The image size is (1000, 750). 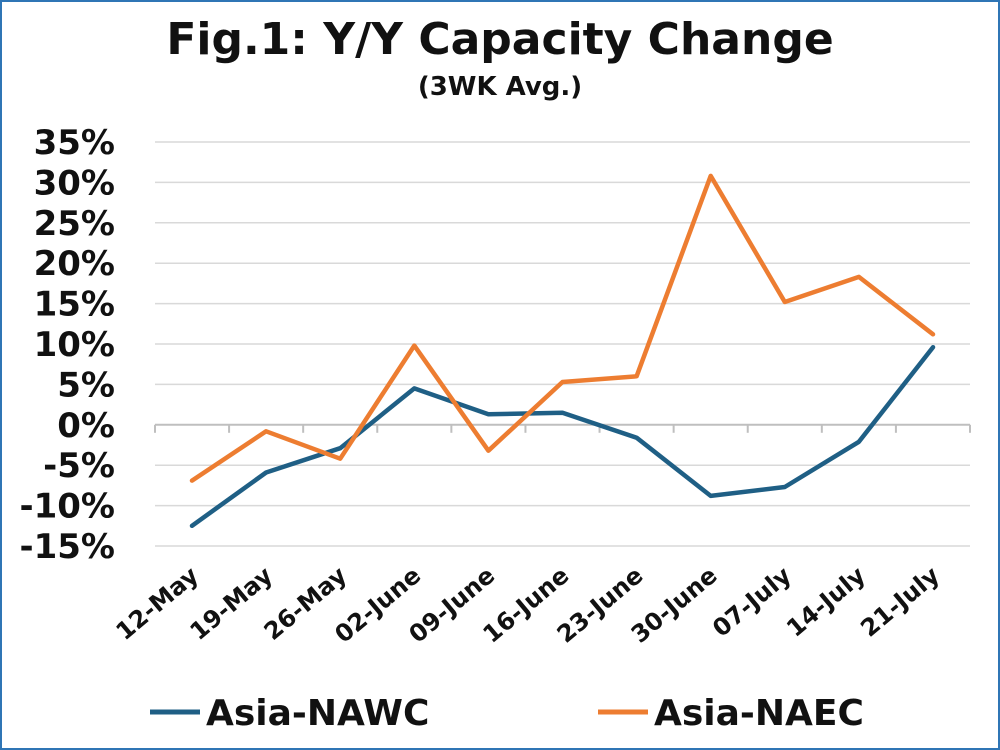 What do you see at coordinates (74, 305) in the screenshot?
I see `y-tick-label: 15%` at bounding box center [74, 305].